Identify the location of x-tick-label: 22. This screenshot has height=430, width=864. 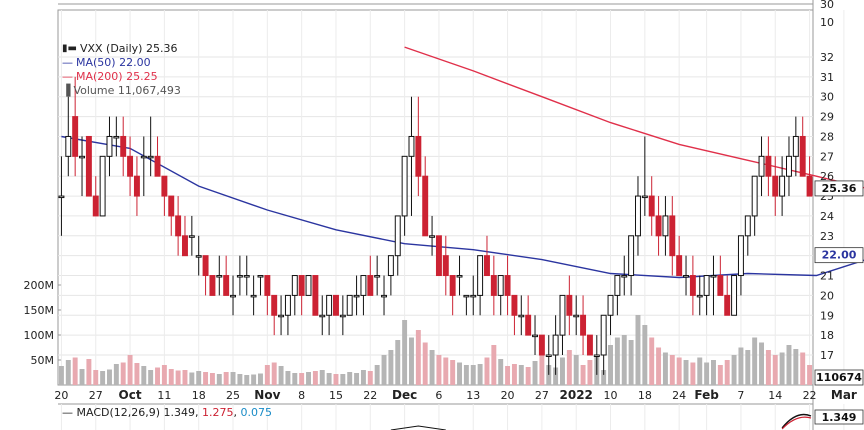
(370, 395).